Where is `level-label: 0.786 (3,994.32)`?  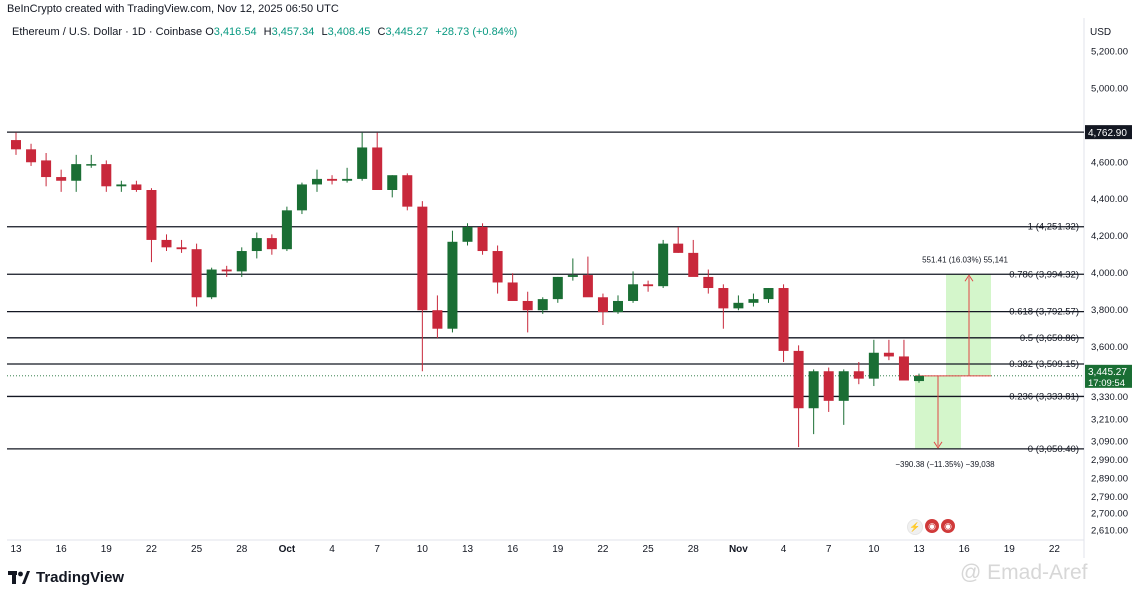
level-label: 0.786 (3,994.32) is located at coordinates (1044, 274).